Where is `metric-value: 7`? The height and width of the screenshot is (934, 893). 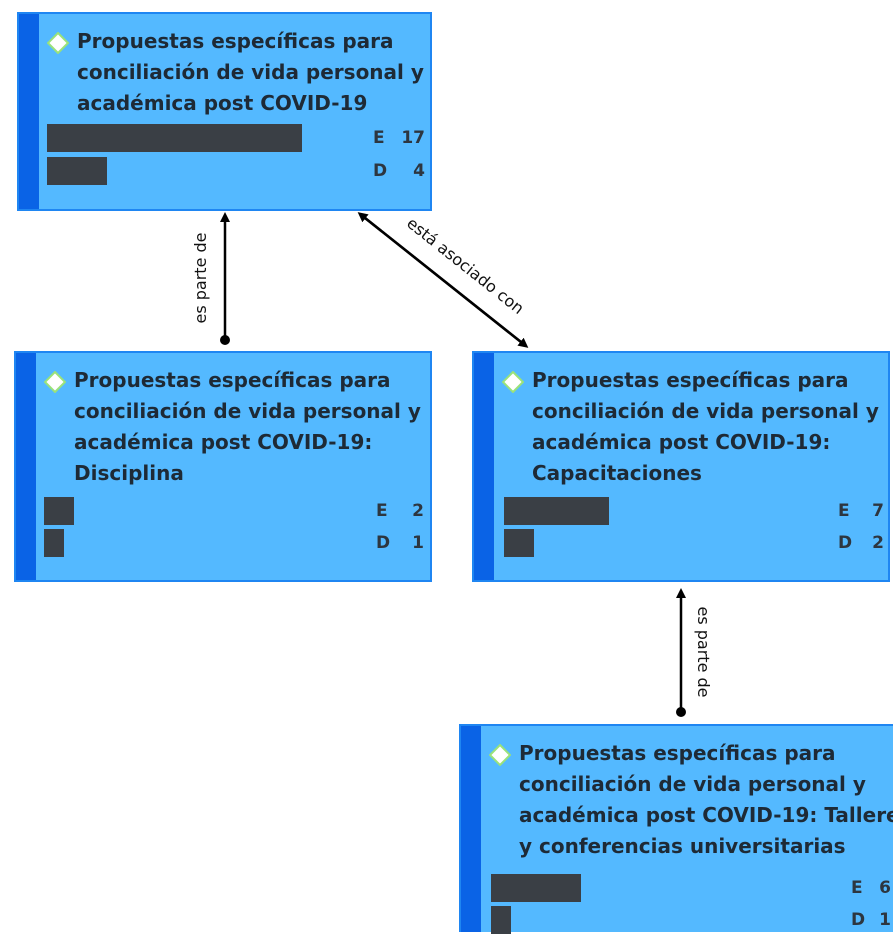 metric-value: 7 is located at coordinates (878, 511).